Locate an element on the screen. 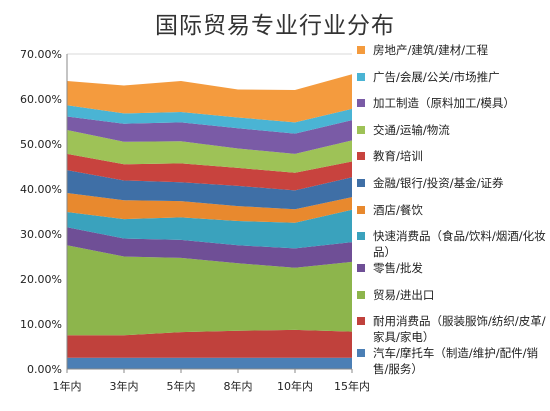 This screenshot has width=550, height=411. legend-label: 金融/银行/投资/基金/证券 is located at coordinates (438, 182).